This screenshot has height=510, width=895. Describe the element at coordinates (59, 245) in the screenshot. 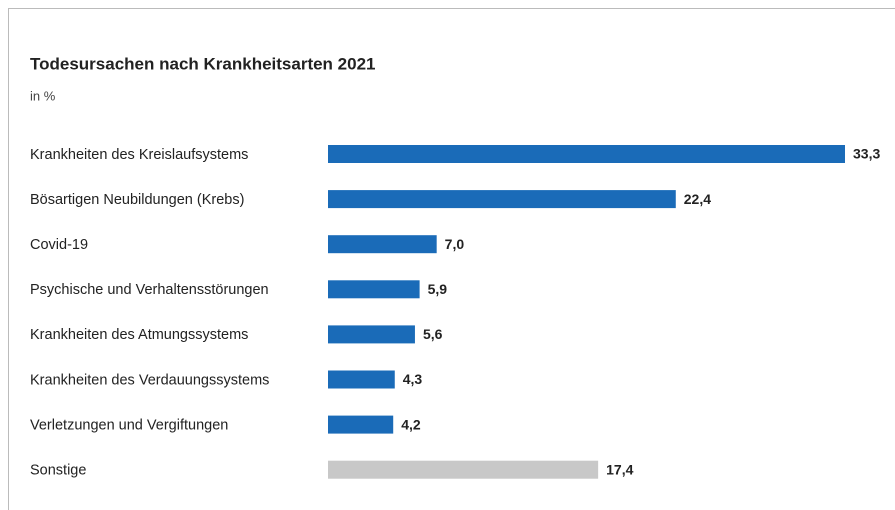

I see `category-label: Covid-19` at that location.